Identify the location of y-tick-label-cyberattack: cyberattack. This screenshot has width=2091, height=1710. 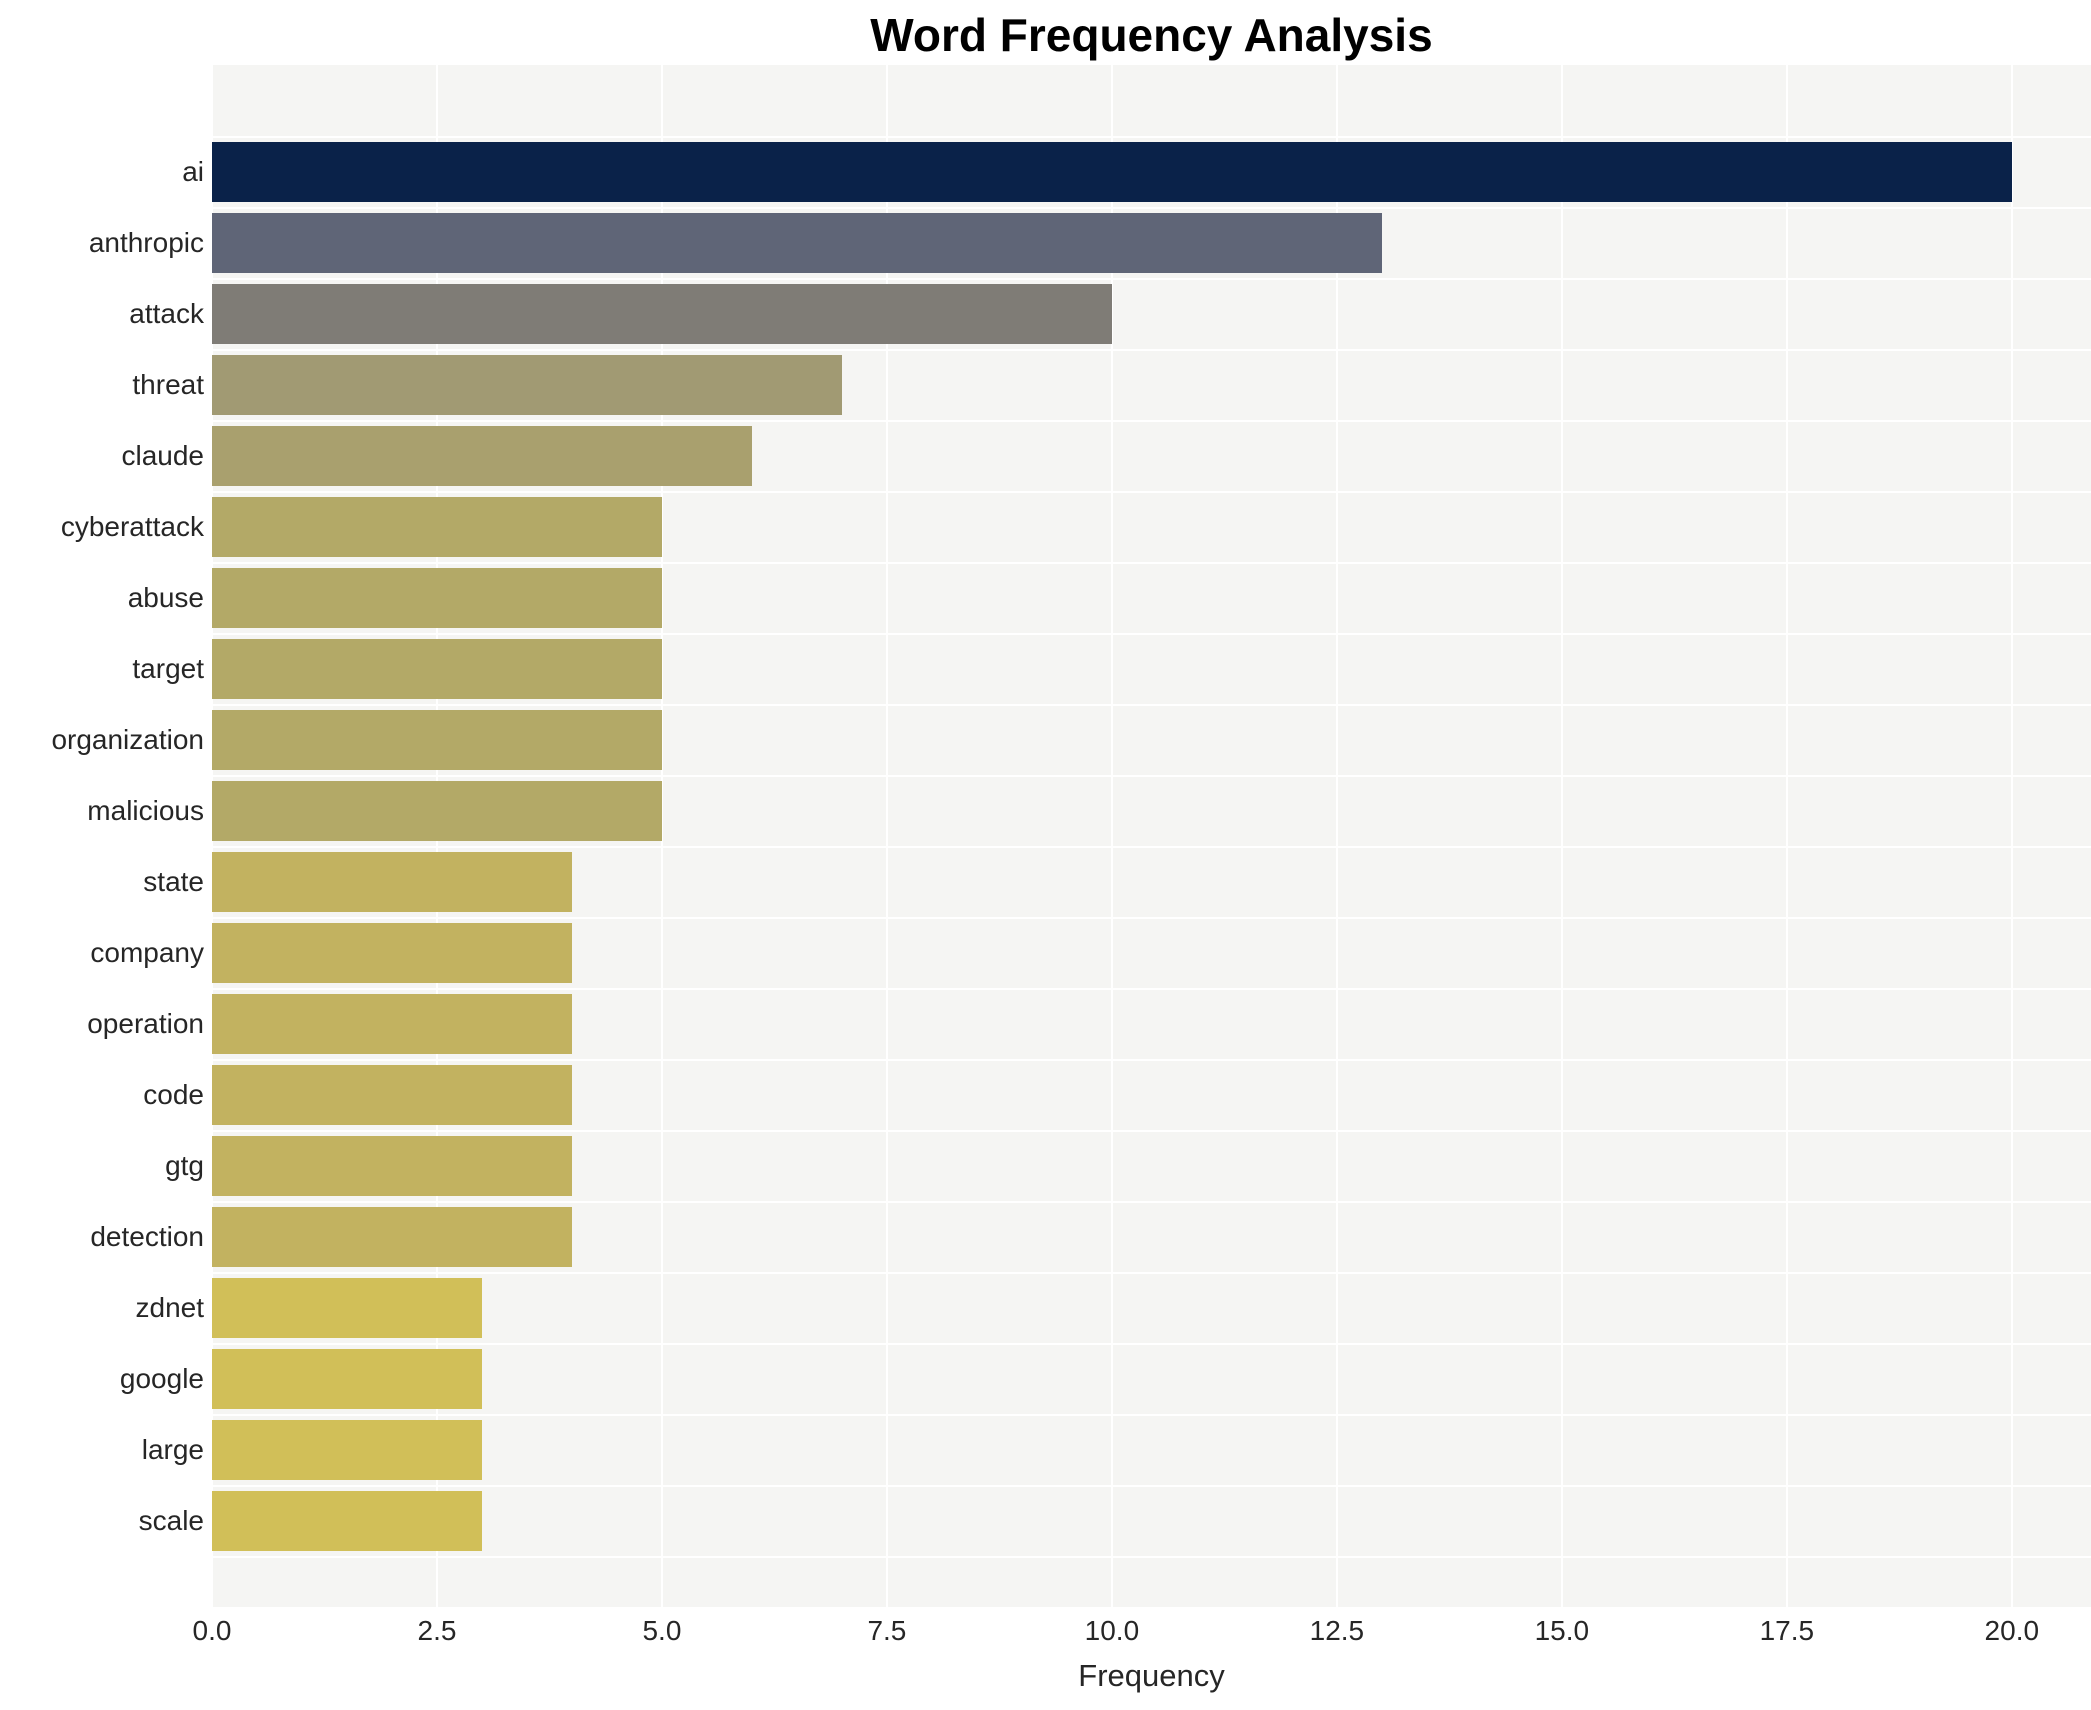
(132, 526).